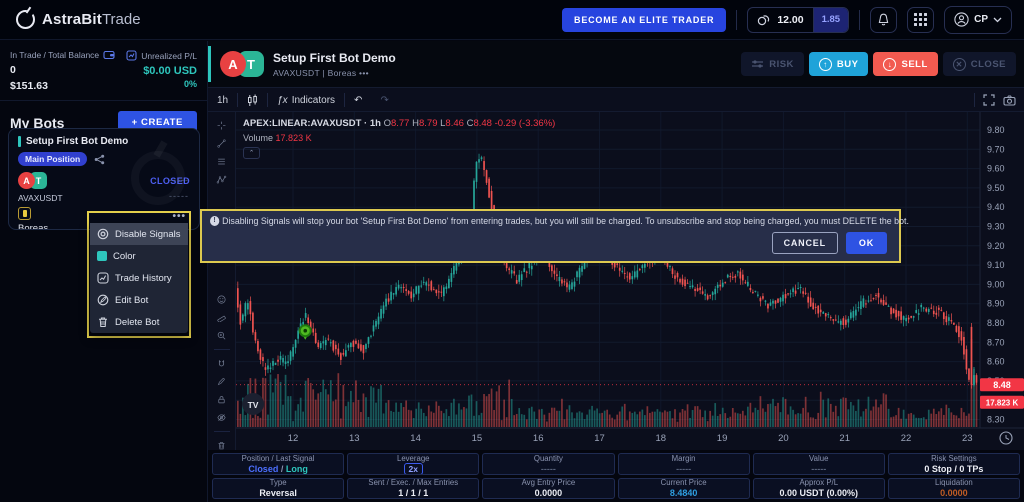  What do you see at coordinates (954, 483) in the screenshot?
I see `stat-label: Liquidation` at bounding box center [954, 483].